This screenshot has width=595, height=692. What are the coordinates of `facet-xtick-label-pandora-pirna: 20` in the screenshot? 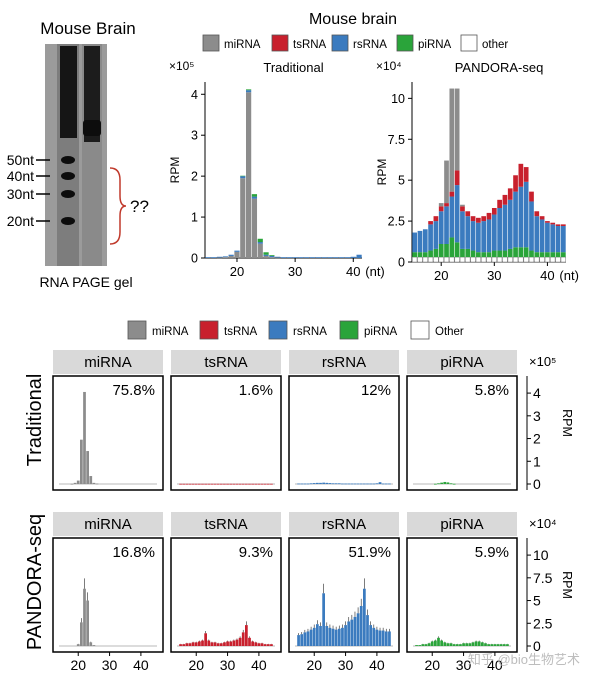 It's located at (432, 665).